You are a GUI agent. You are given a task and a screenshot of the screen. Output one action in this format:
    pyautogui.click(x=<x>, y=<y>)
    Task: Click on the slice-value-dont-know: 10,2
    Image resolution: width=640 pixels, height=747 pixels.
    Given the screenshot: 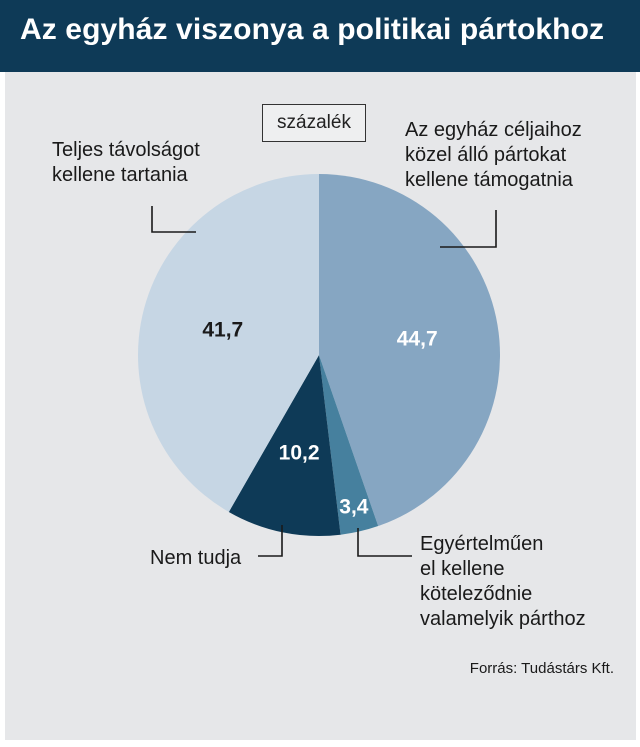 What is the action you would take?
    pyautogui.click(x=299, y=453)
    